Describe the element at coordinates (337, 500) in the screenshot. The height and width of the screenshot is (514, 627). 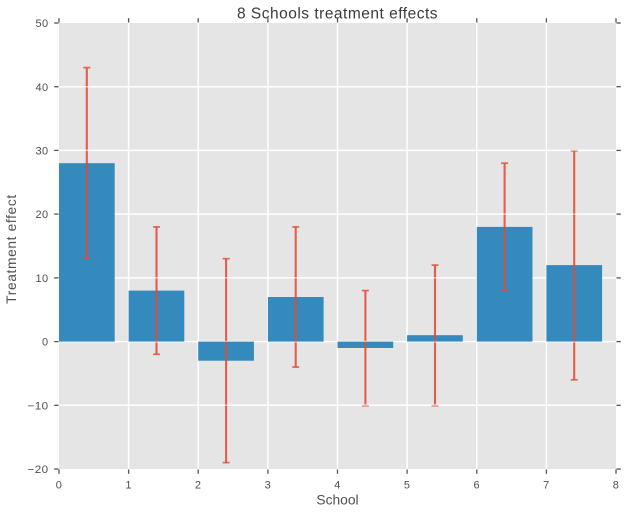
I see `svg-text: School` at that location.